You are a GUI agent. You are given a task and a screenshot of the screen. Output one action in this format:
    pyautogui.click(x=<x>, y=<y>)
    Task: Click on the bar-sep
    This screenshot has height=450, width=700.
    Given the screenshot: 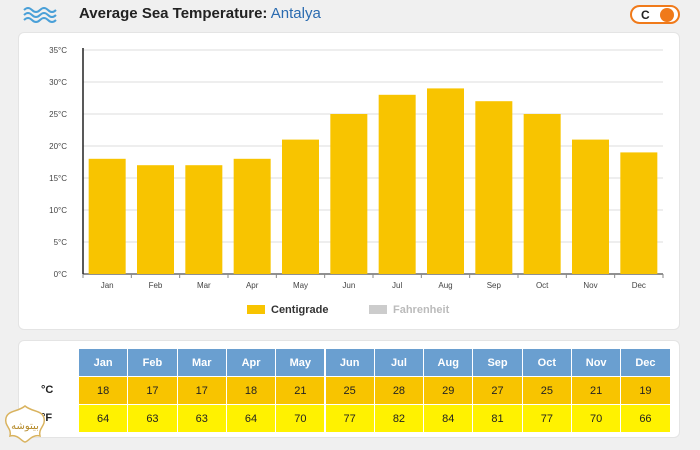 What is the action you would take?
    pyautogui.click(x=494, y=187)
    